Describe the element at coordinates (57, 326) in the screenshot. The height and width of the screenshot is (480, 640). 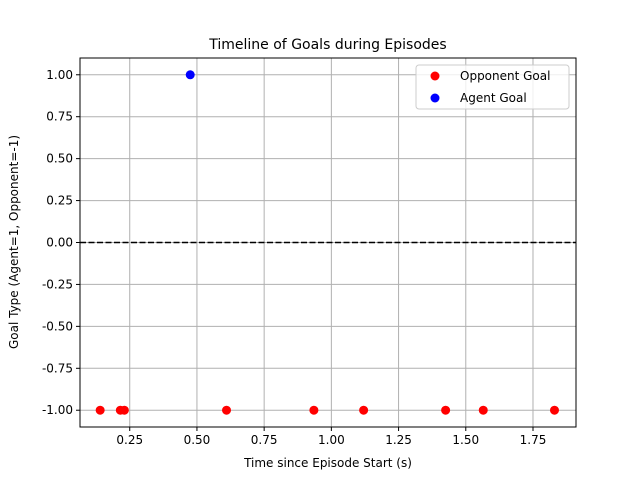
I see `y-tick-label: -0.50` at that location.